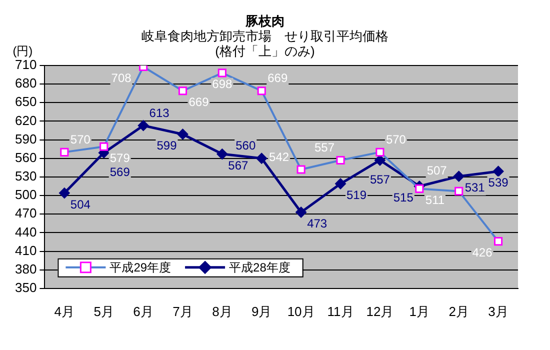 The image size is (550, 350). I want to click on x-tick-label: 9月, so click(262, 311).